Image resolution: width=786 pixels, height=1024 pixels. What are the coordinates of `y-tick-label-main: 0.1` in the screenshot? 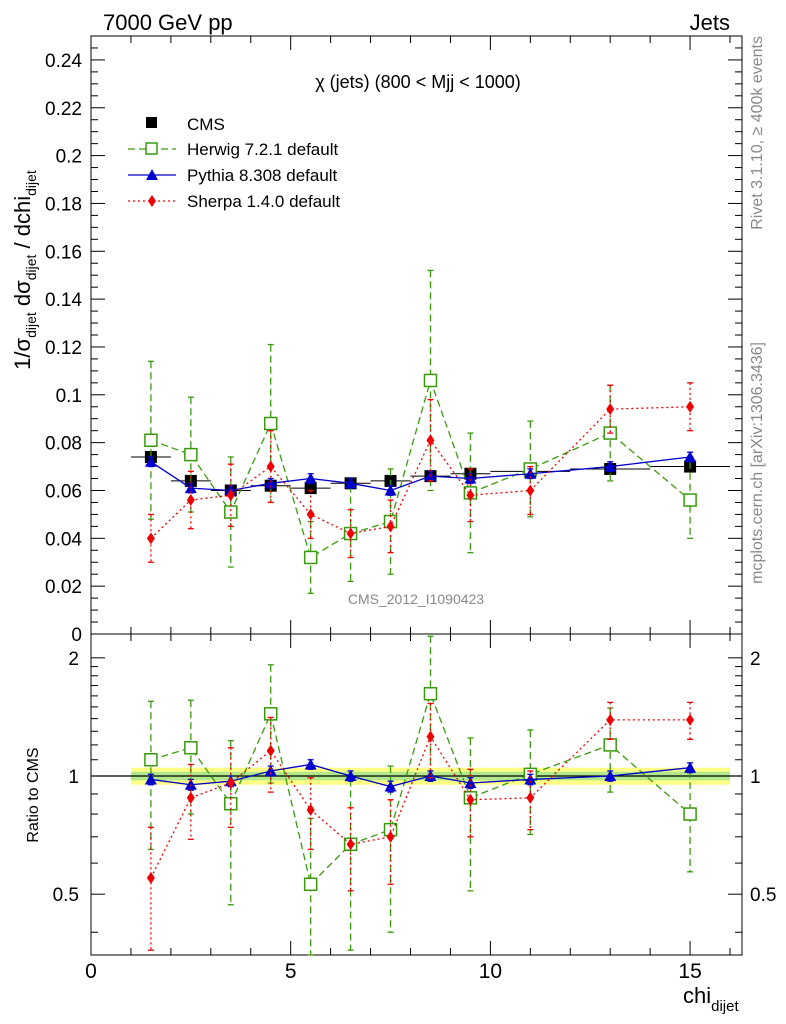 It's located at (69, 396).